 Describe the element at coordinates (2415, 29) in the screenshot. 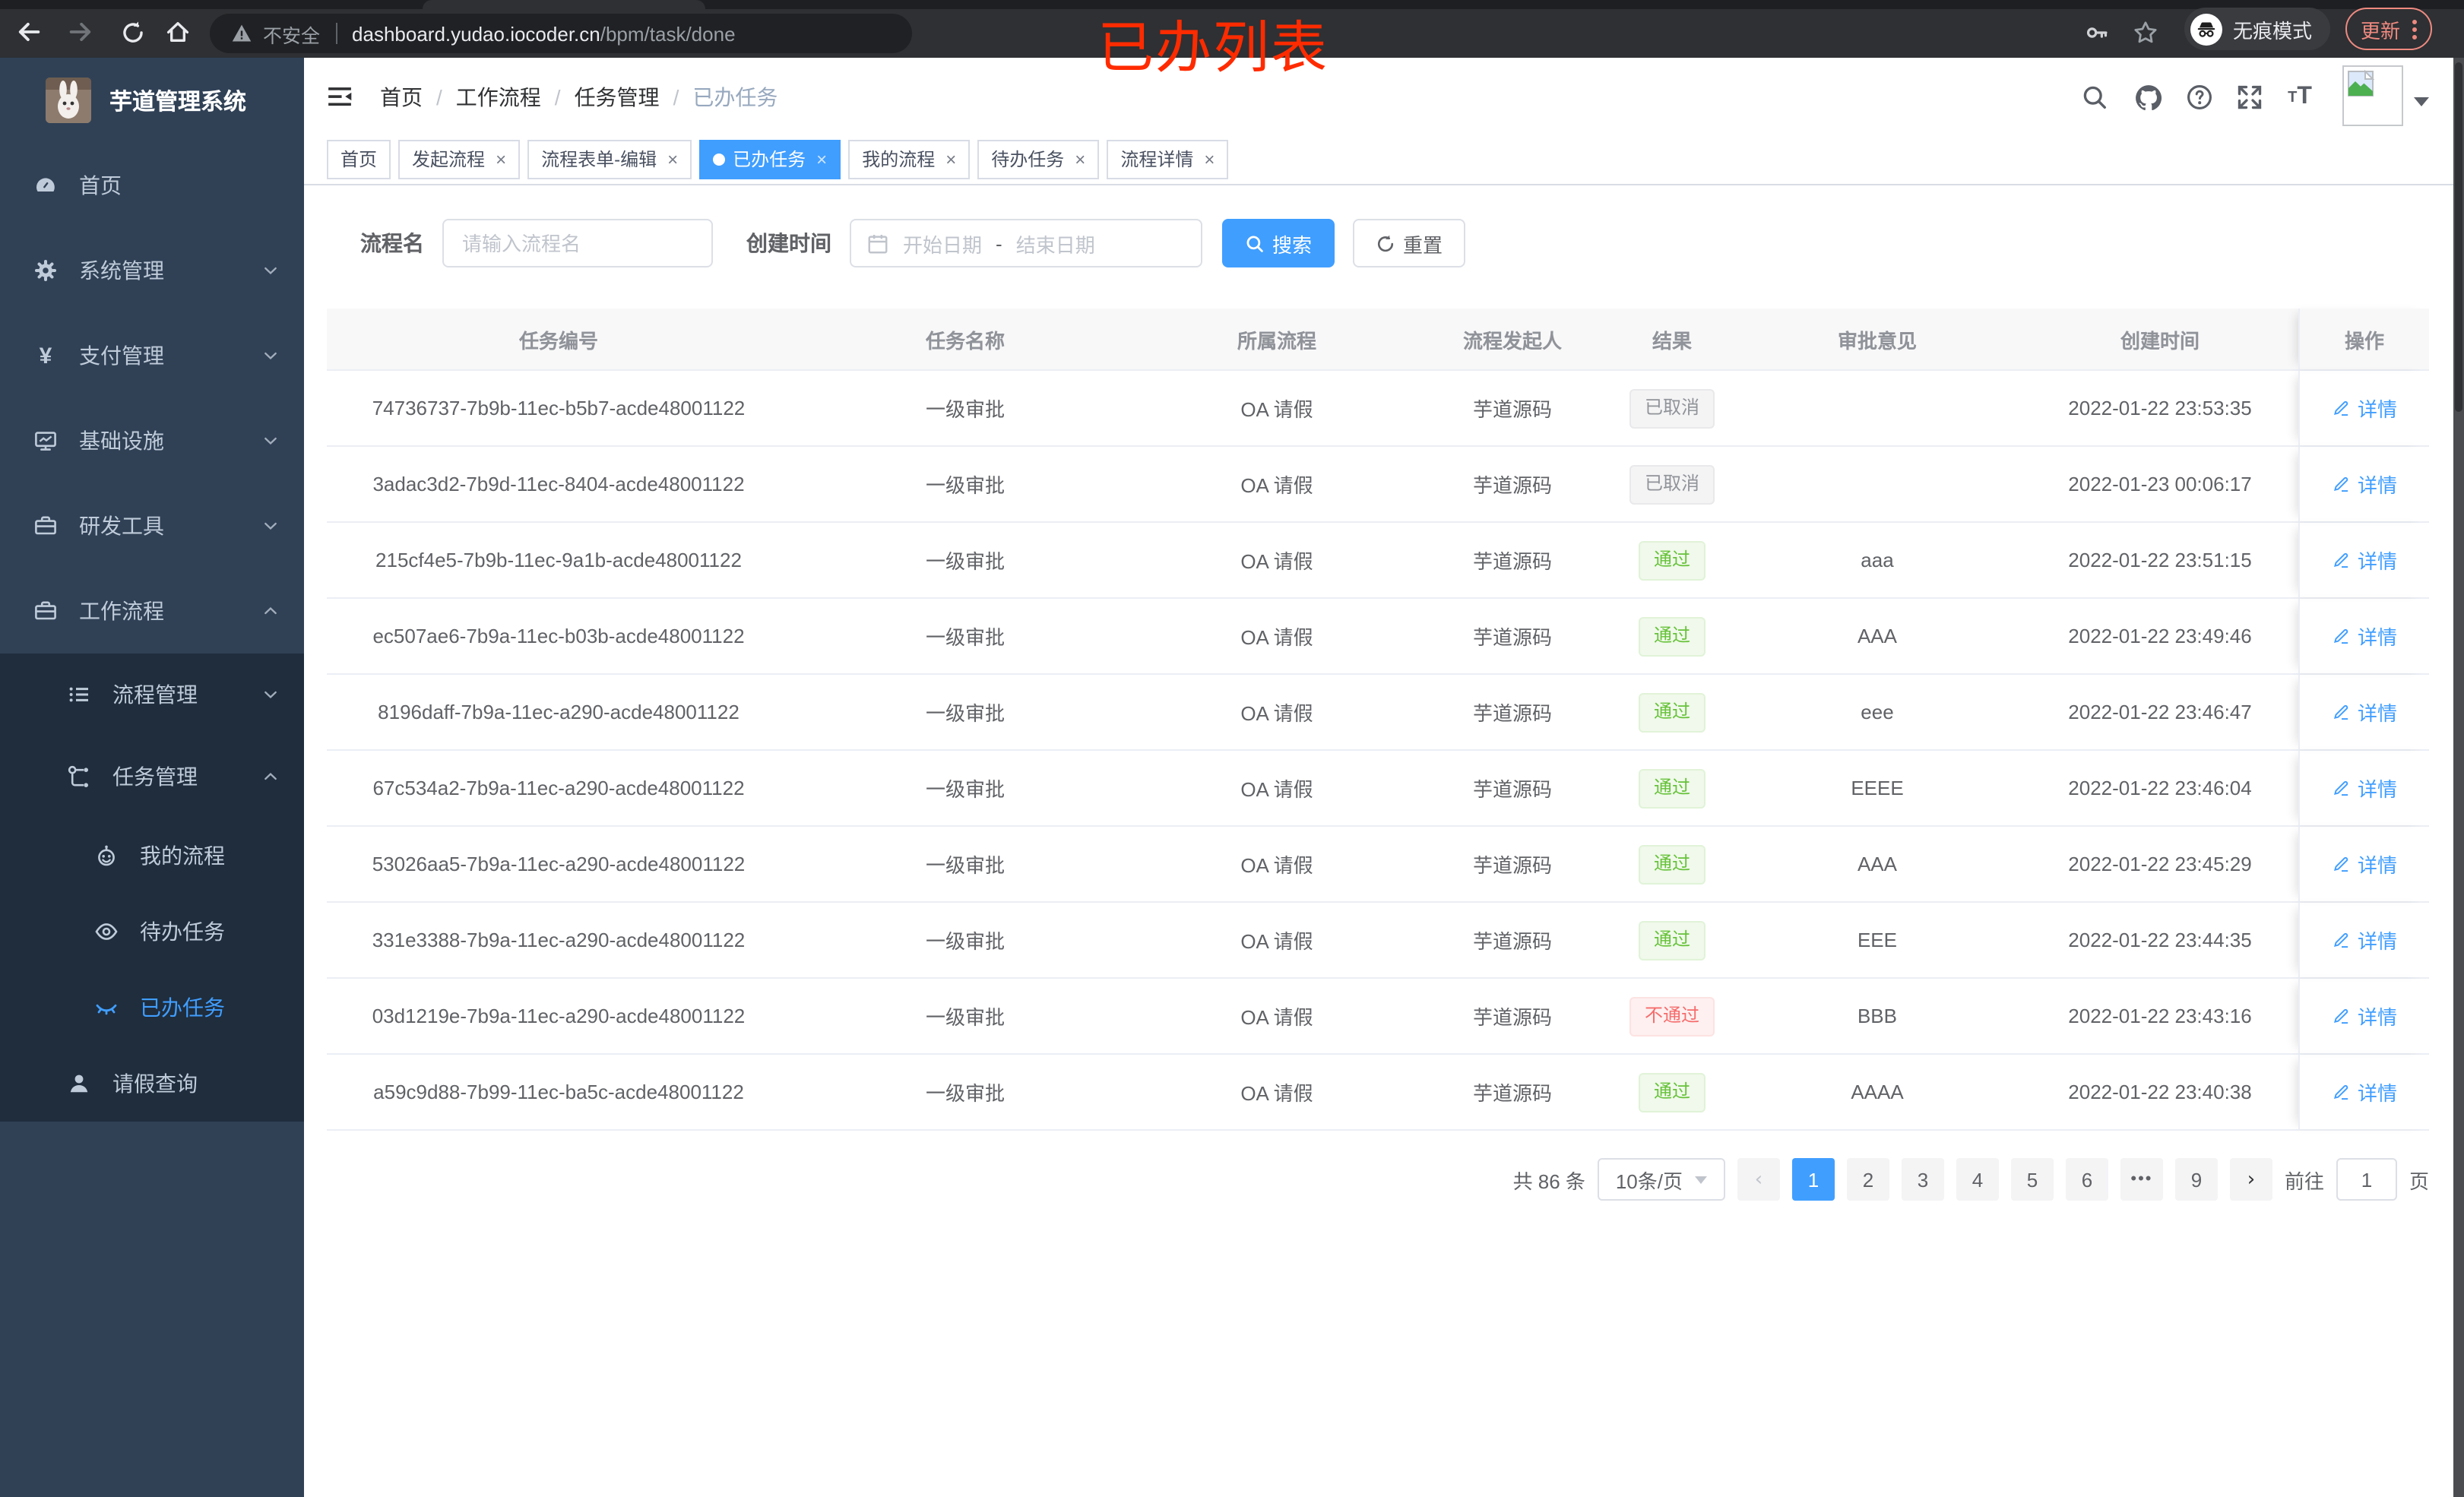

I see `browser-menu-kebab-icon` at that location.